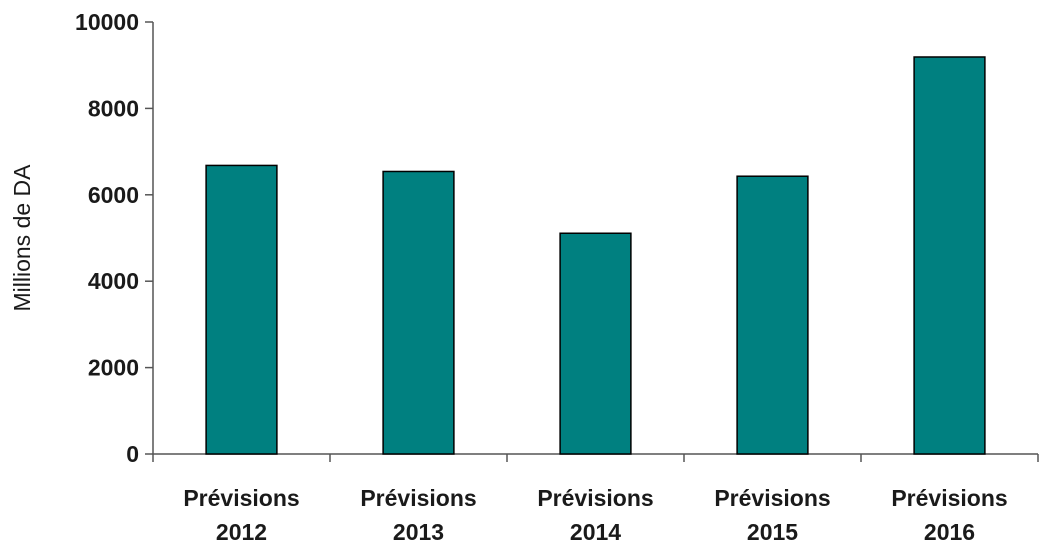 This screenshot has height=550, width=1051. I want to click on y-tick-label: 10000, so click(107, 22).